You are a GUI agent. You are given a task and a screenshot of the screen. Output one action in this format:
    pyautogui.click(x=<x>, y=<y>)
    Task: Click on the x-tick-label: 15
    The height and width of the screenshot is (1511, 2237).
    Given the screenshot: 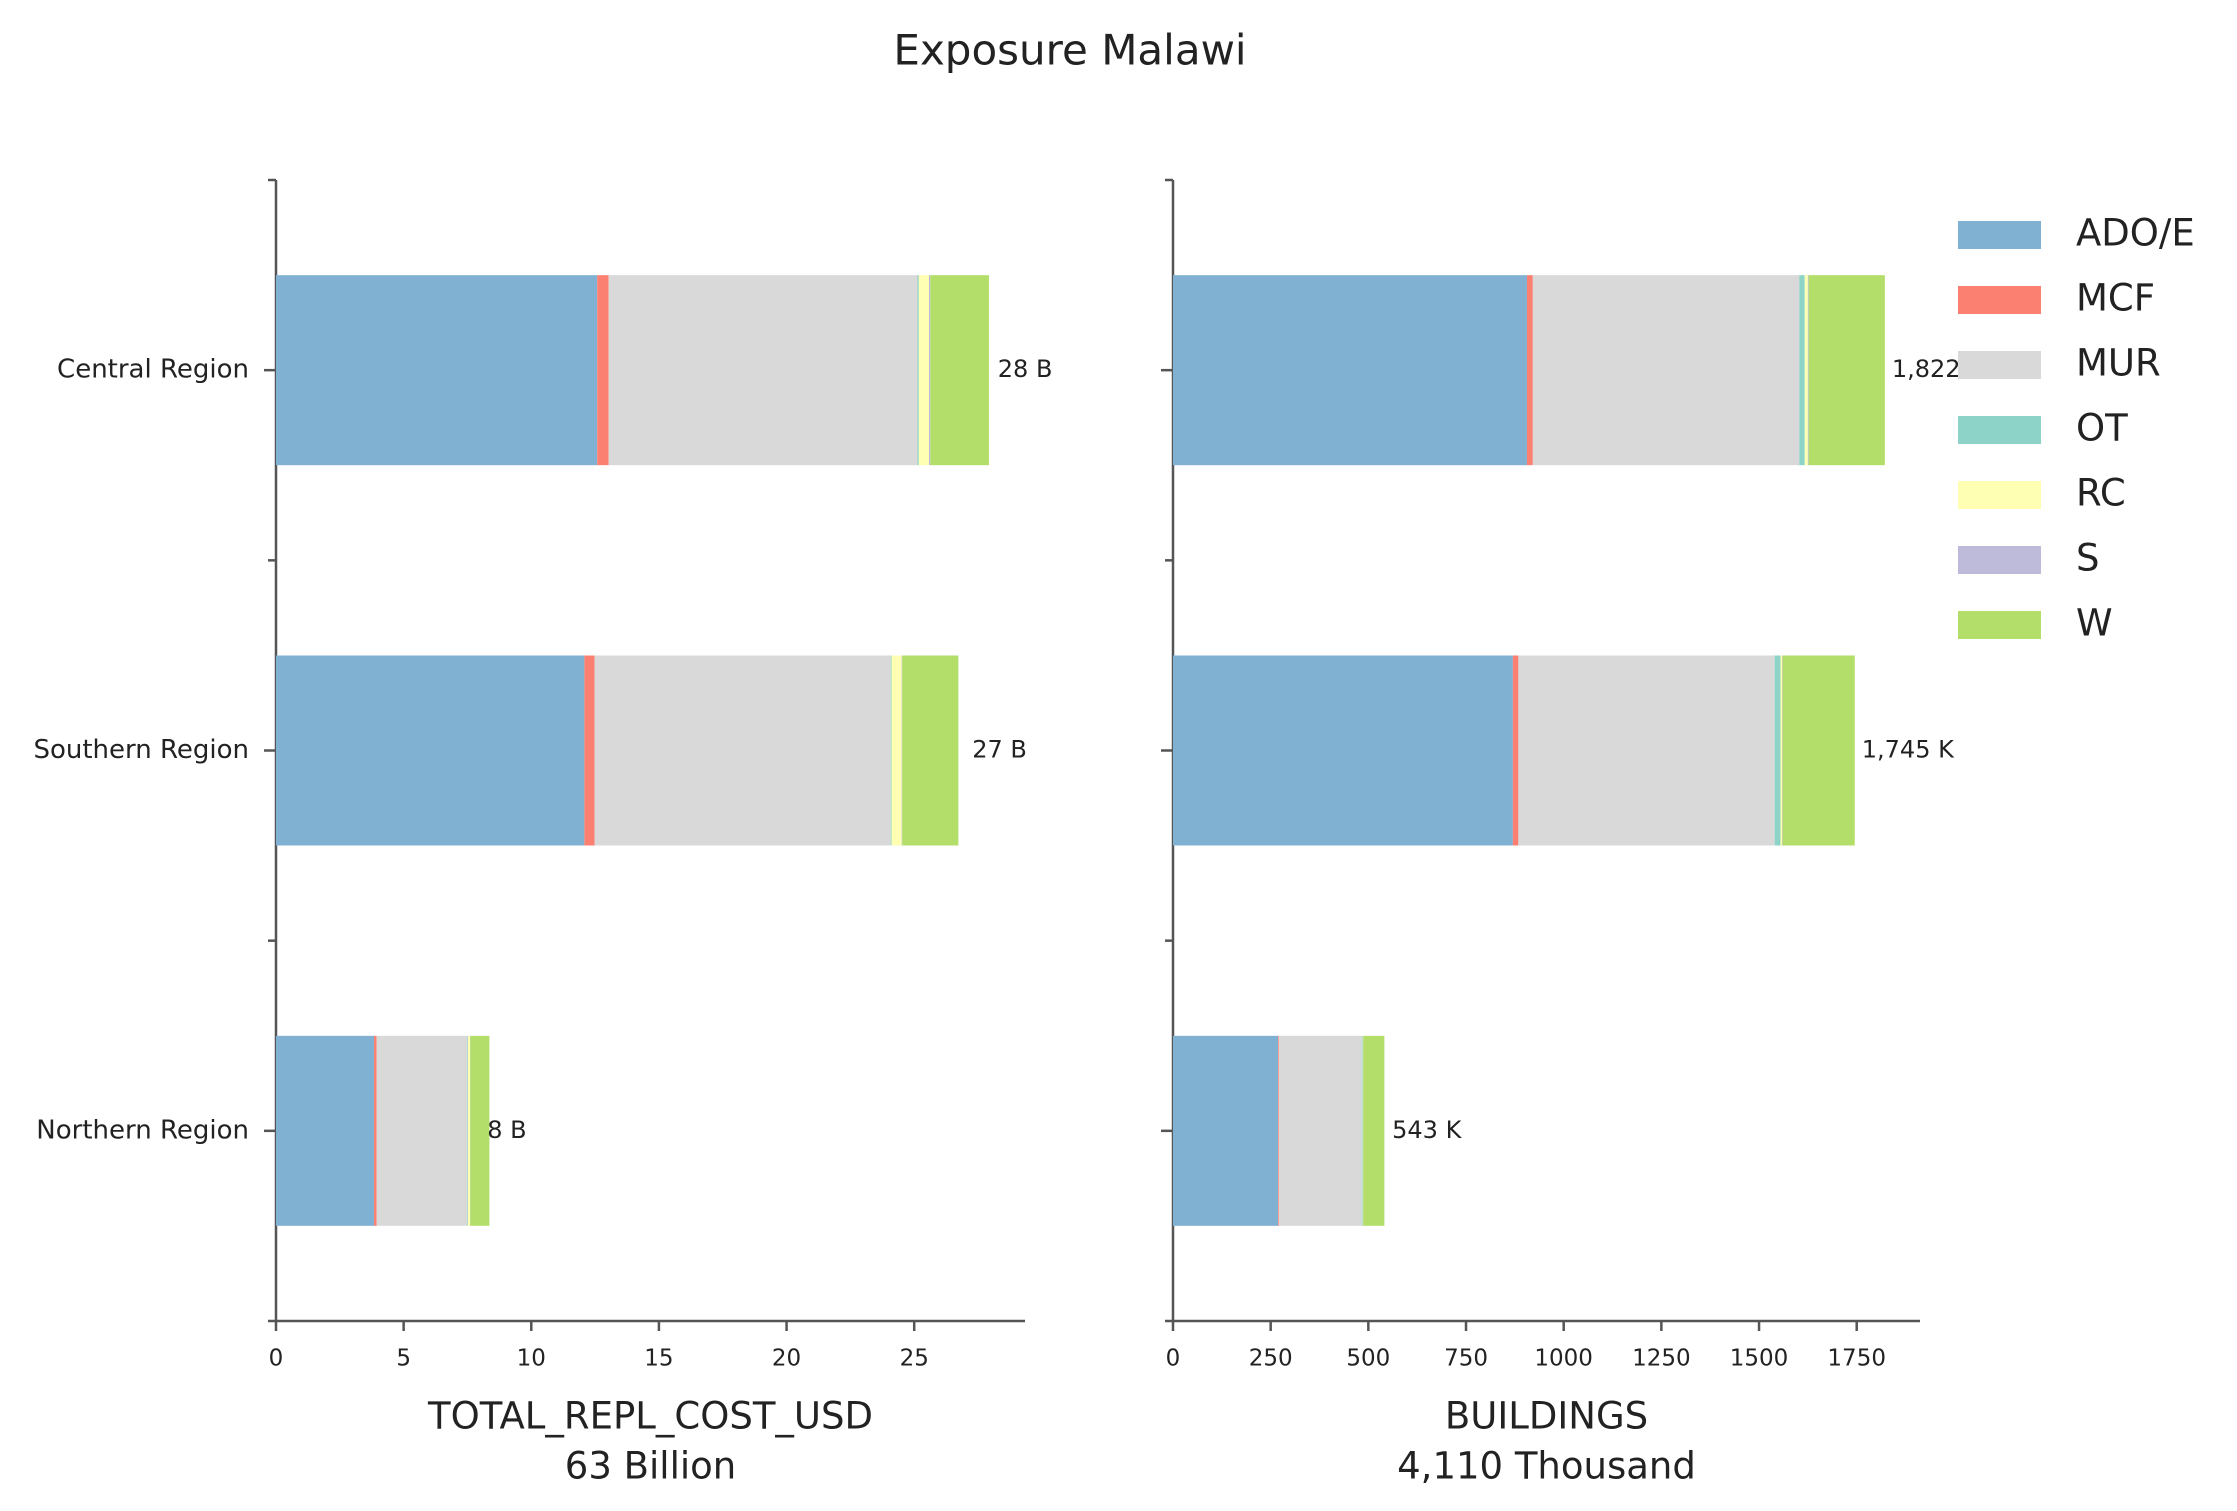 What is the action you would take?
    pyautogui.click(x=658, y=1359)
    